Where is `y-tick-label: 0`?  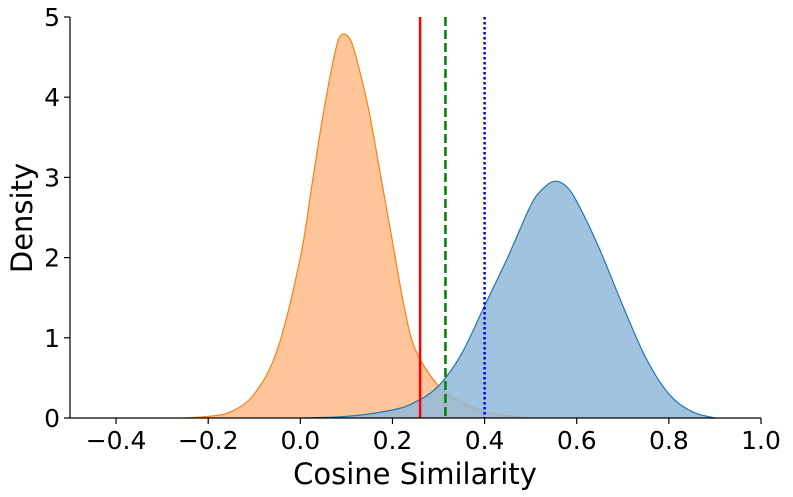
y-tick-label: 0 is located at coordinates (52, 418).